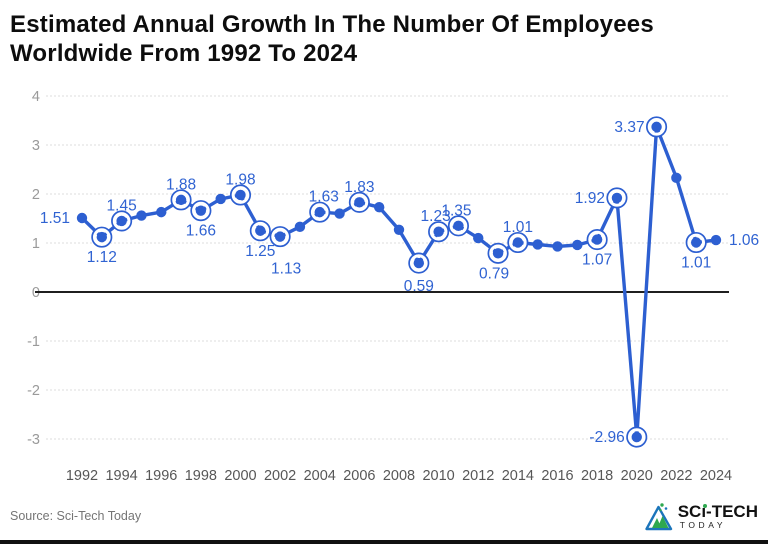 This screenshot has width=768, height=544. Describe the element at coordinates (201, 231) in the screenshot. I see `value-label-1998: 1.66` at that location.